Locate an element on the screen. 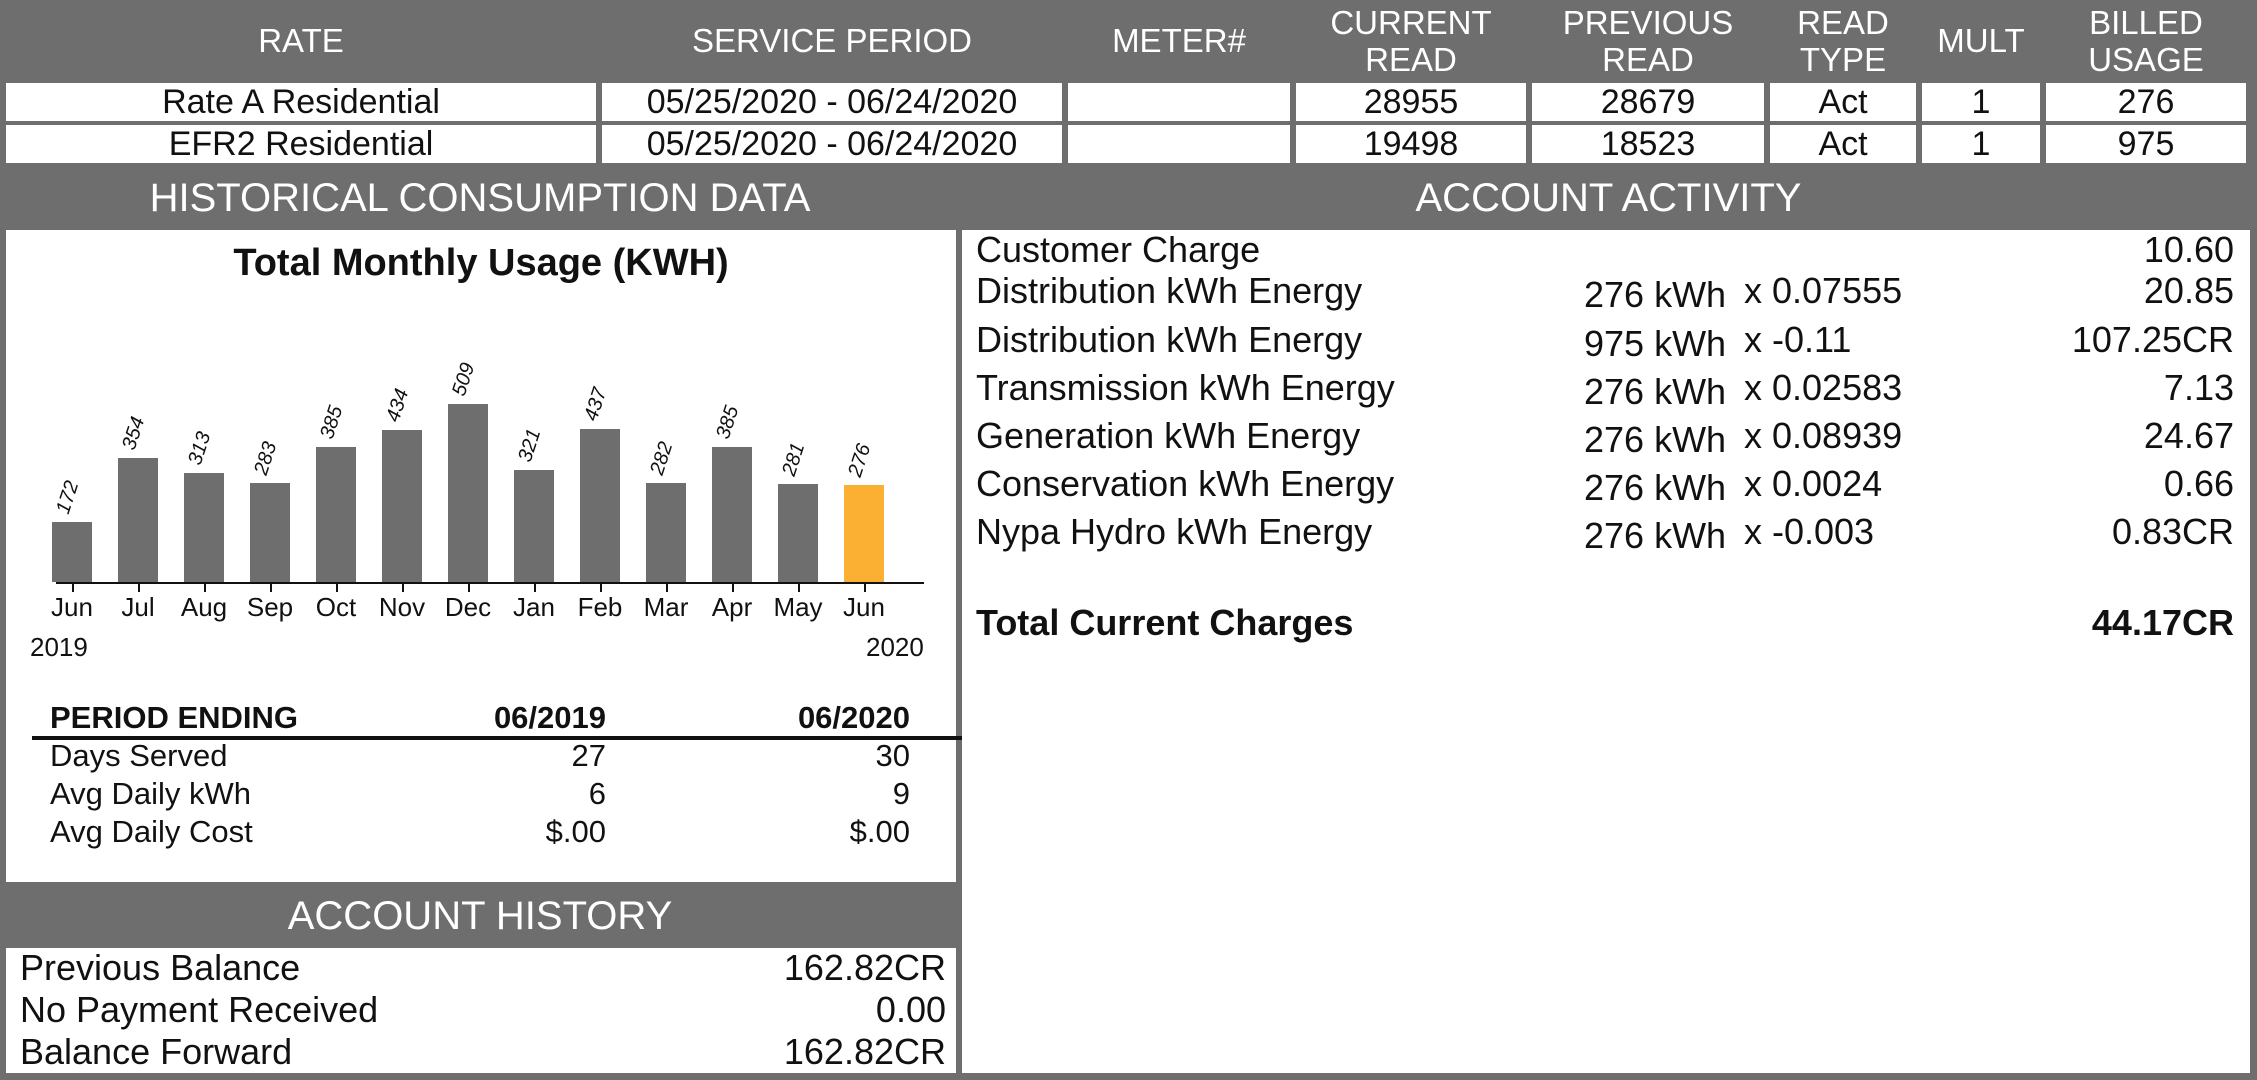 This screenshot has height=1080, width=2257. rate-col-header: BILLED USAGE is located at coordinates (2146, 41).